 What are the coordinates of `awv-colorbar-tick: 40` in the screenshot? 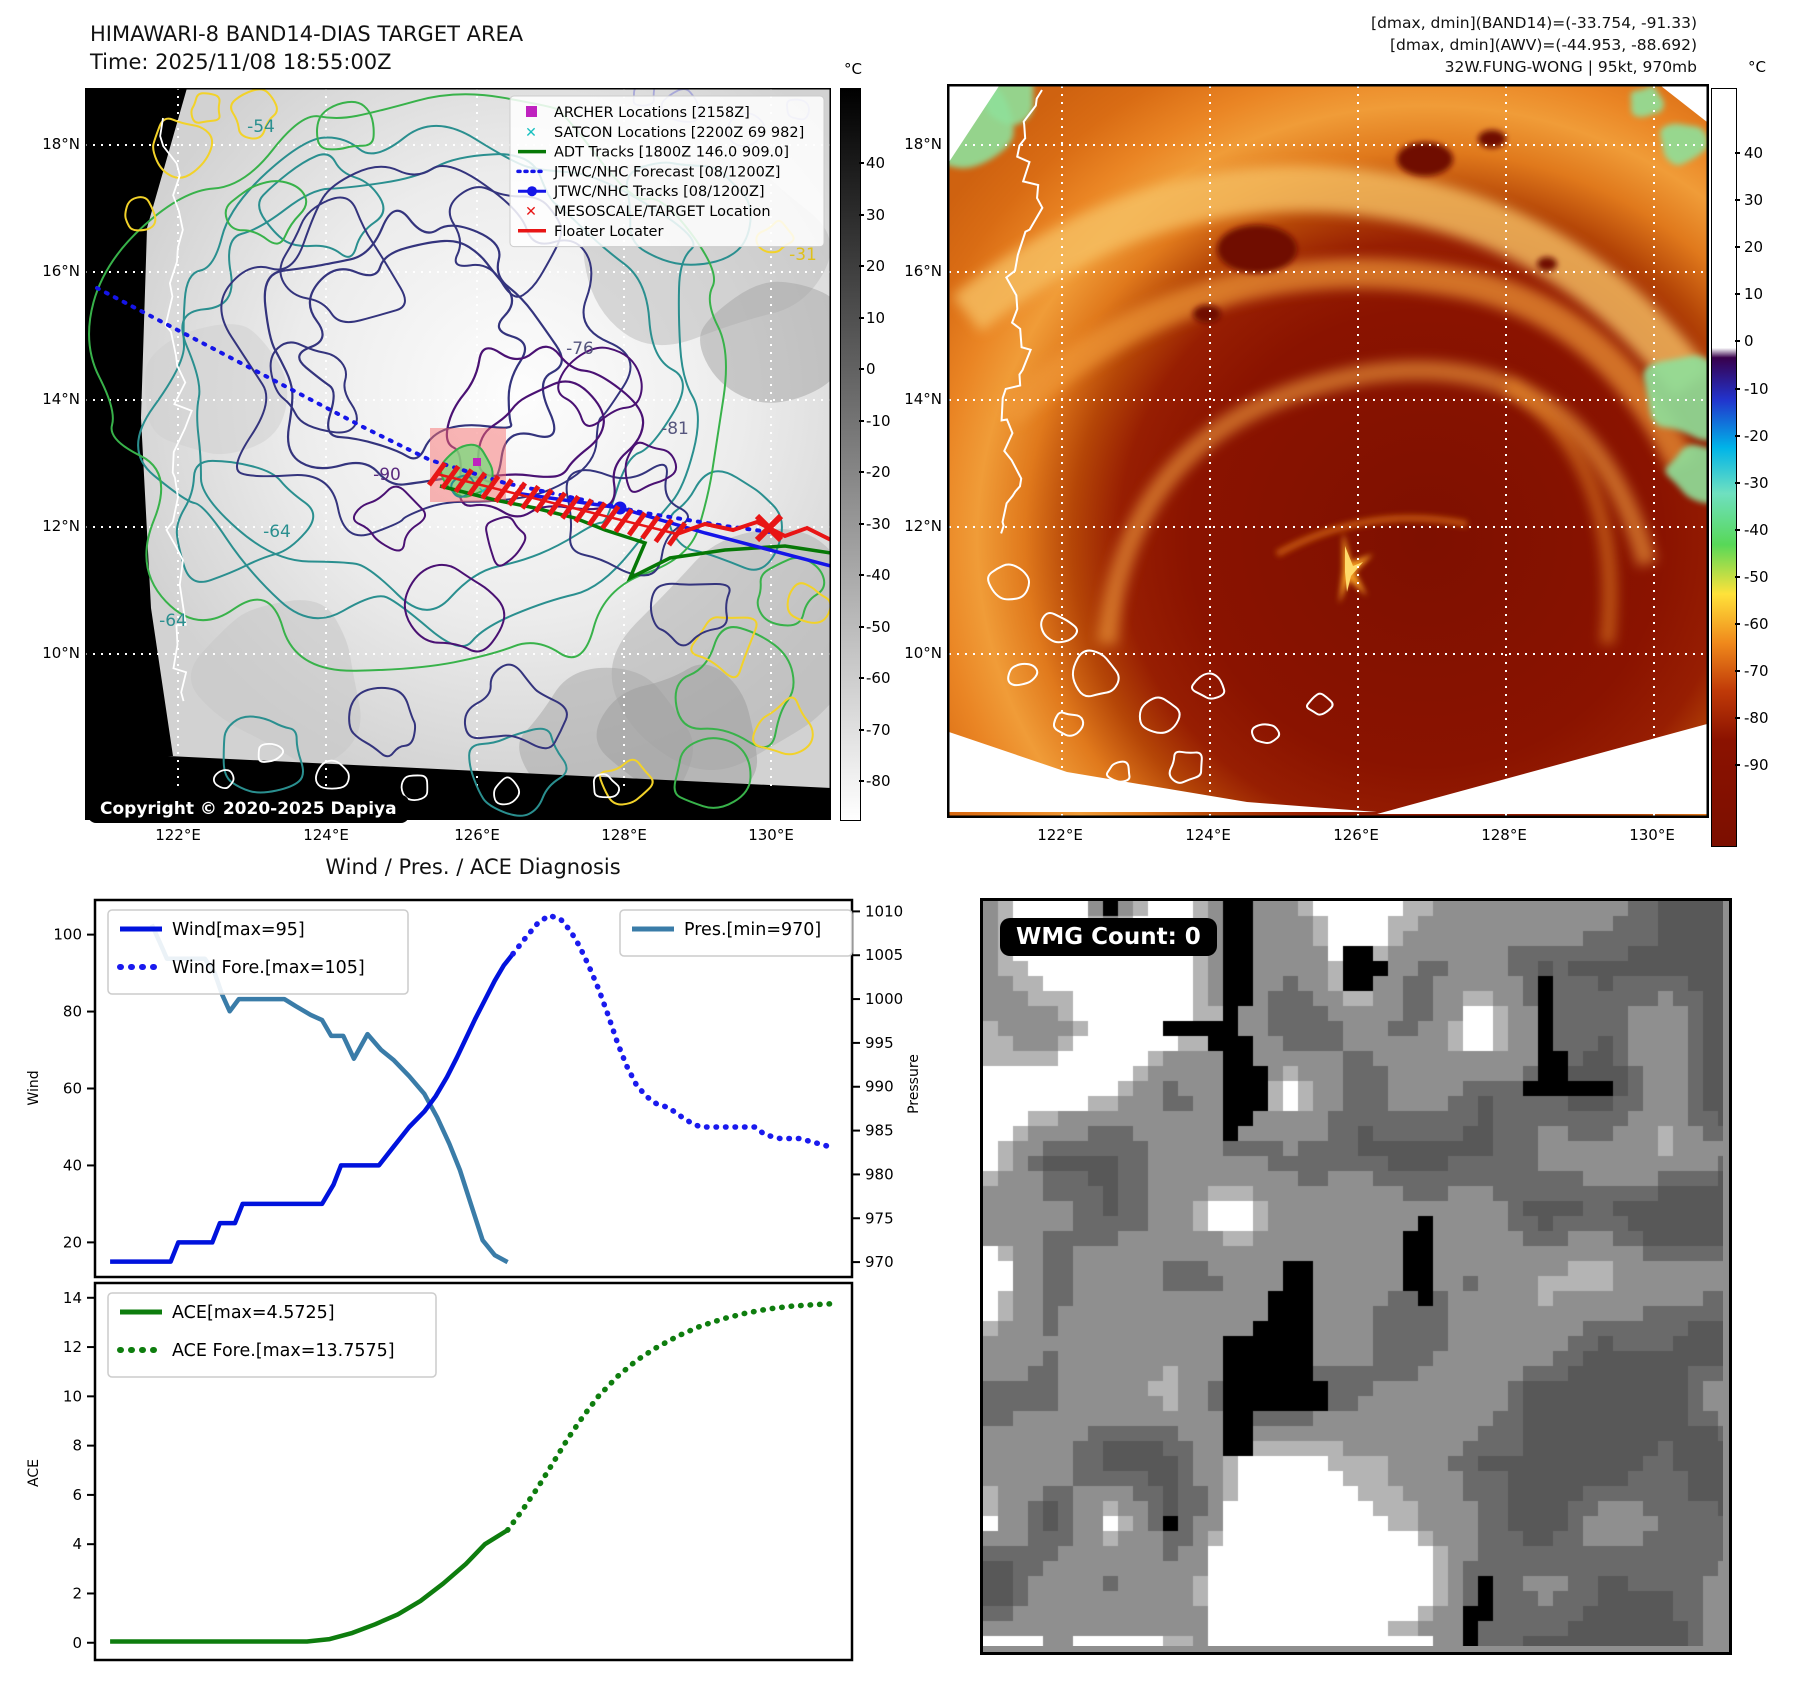 It's located at (1754, 153).